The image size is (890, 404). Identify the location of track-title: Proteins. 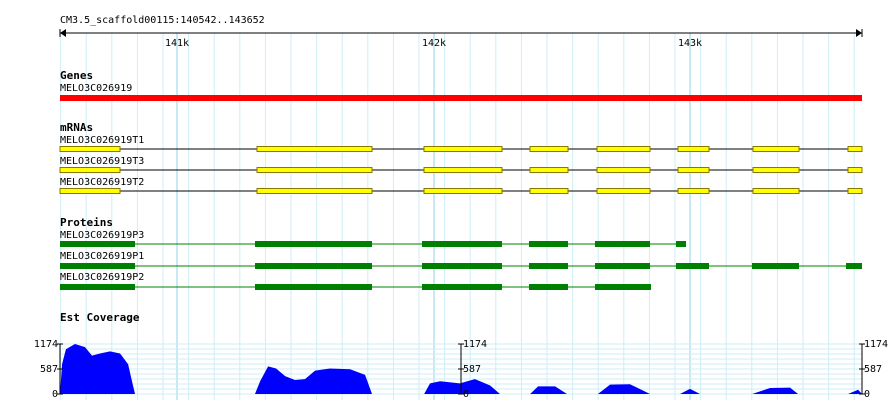
(86, 222).